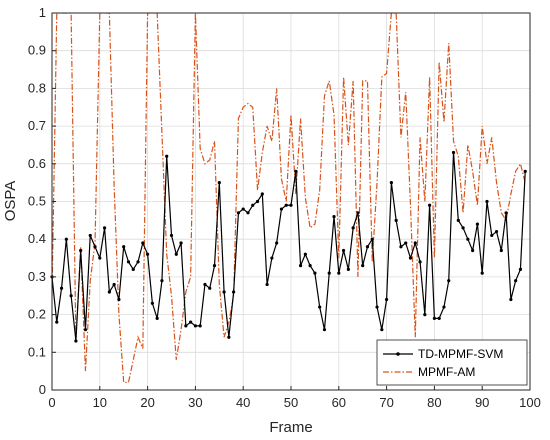 Image resolution: width=550 pixels, height=440 pixels. I want to click on legend-label-mpmf-am: MPMF-AM, so click(446, 372).